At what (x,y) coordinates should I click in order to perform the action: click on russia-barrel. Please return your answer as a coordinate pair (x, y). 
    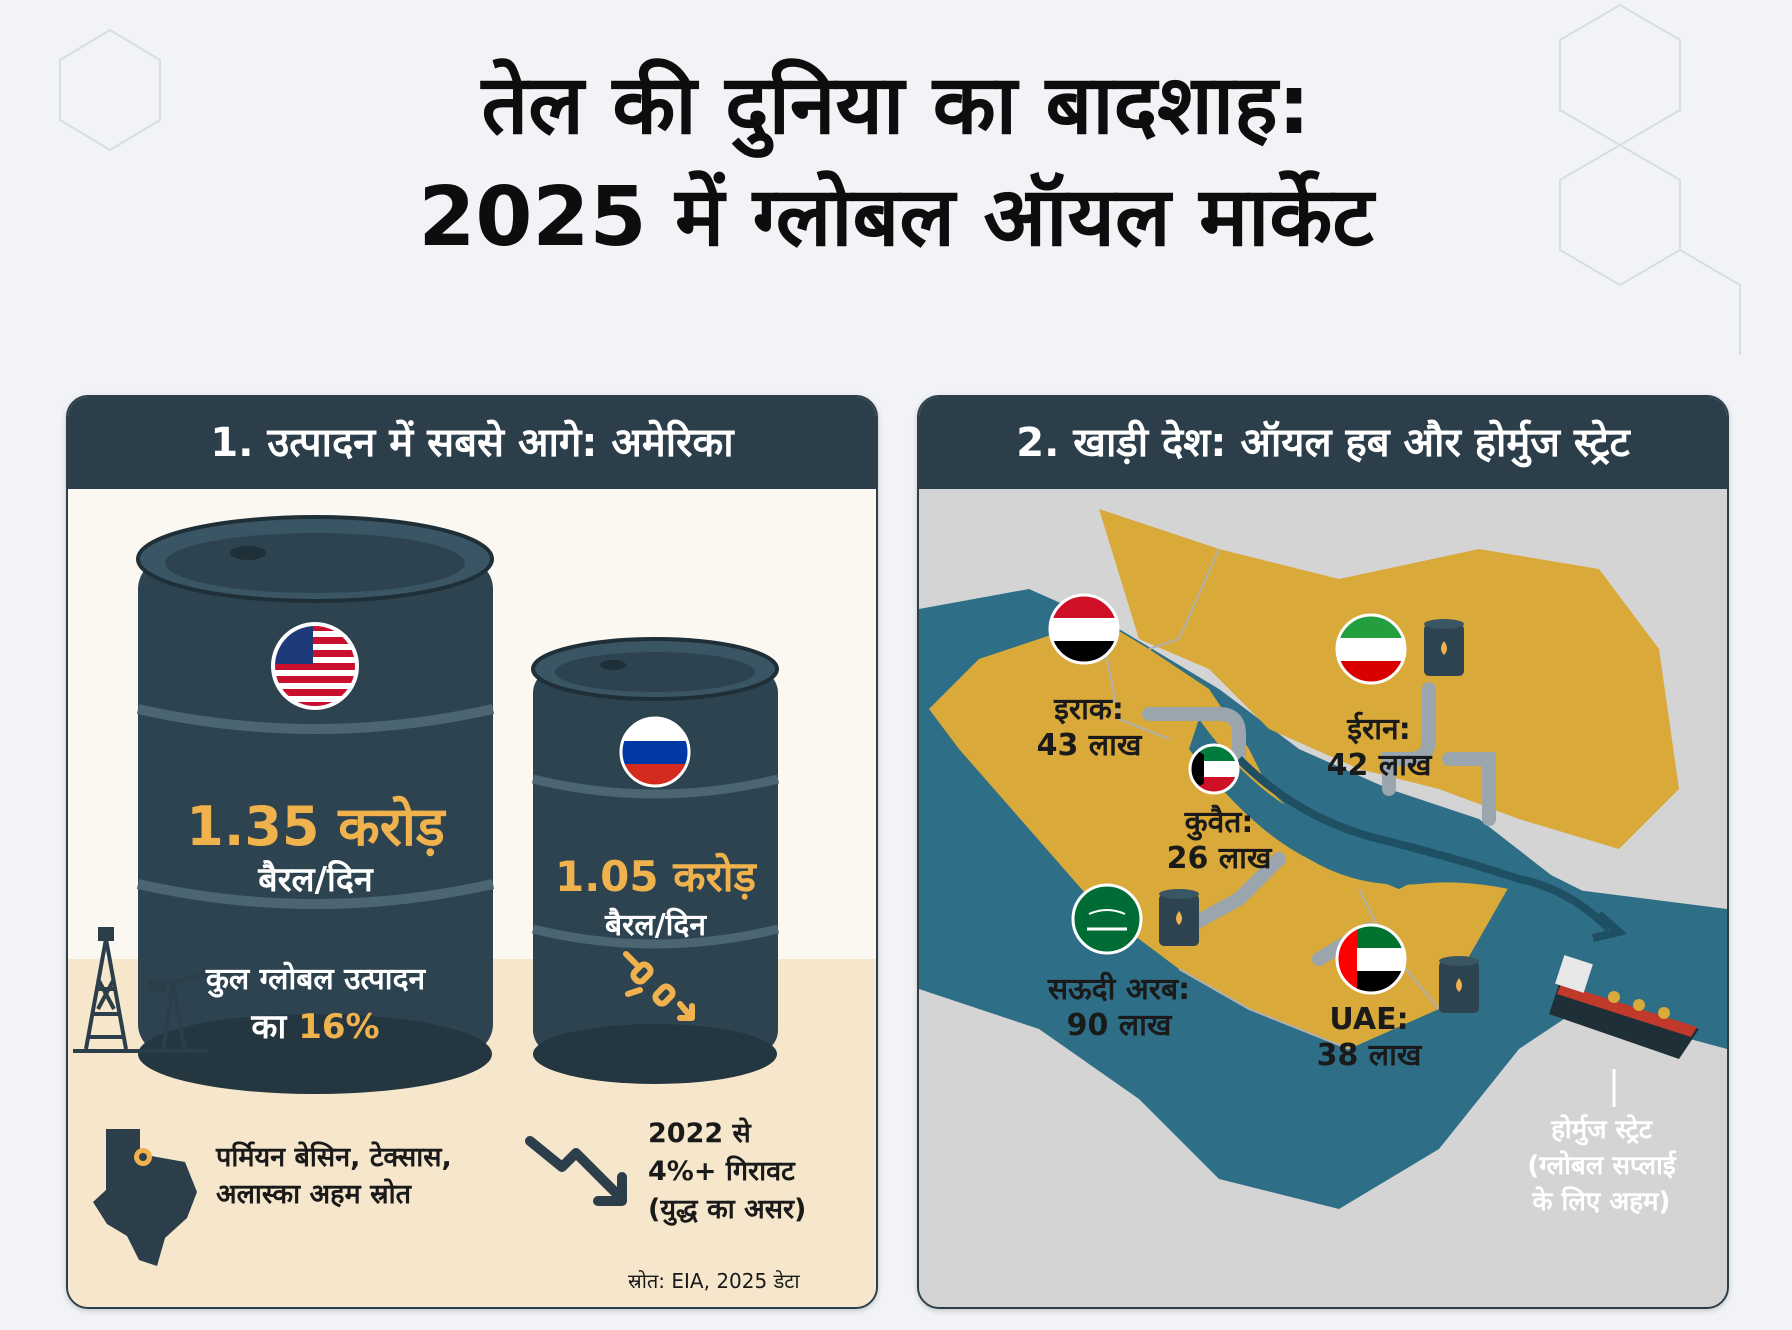
    Looking at the image, I should click on (655, 860).